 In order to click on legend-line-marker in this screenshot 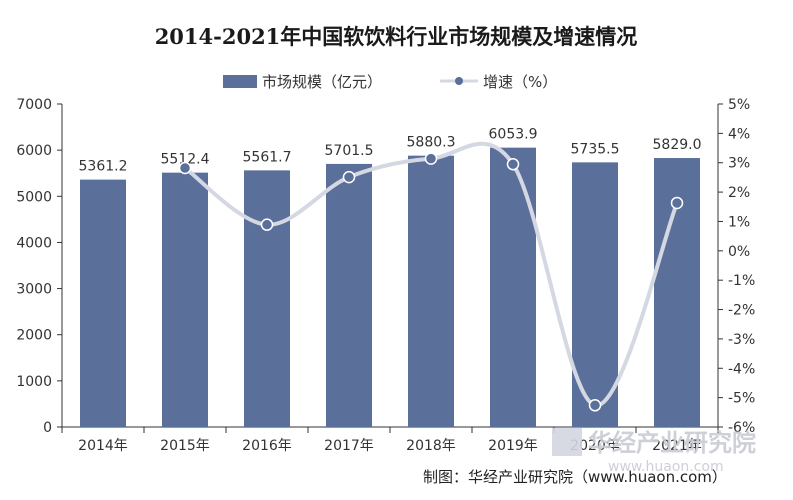, I will do `click(459, 81)`.